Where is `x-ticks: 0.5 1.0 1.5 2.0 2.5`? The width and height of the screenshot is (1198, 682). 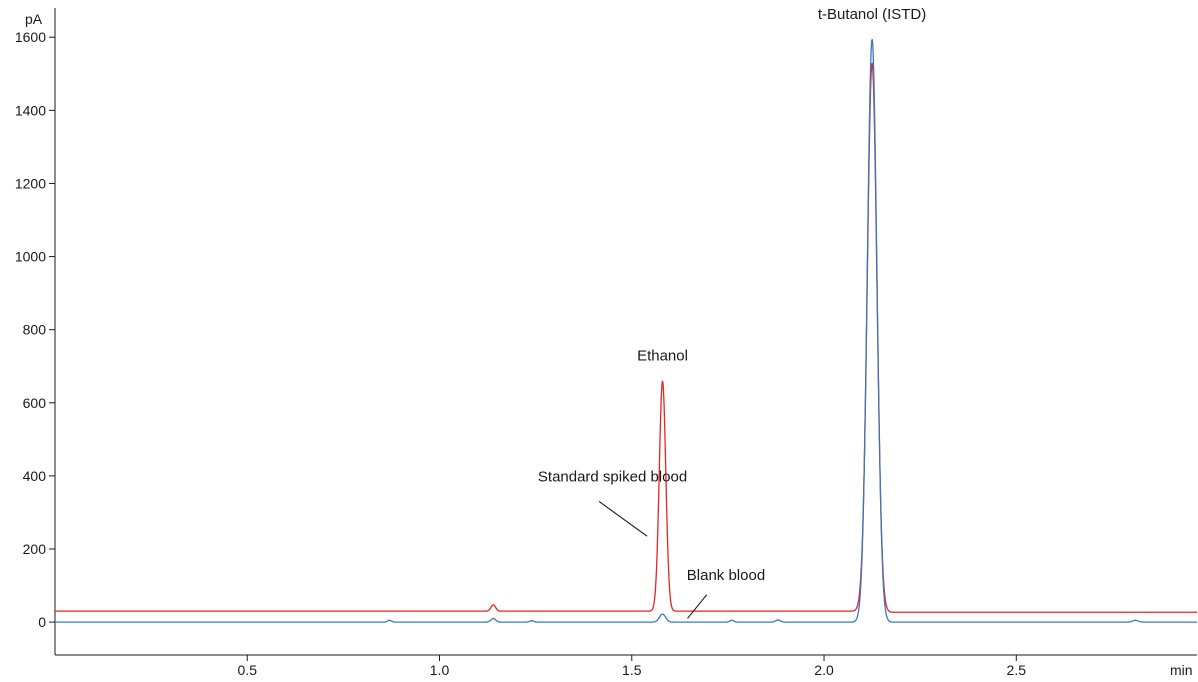 x-ticks: 0.5 1.0 1.5 2.0 2.5 is located at coordinates (632, 666).